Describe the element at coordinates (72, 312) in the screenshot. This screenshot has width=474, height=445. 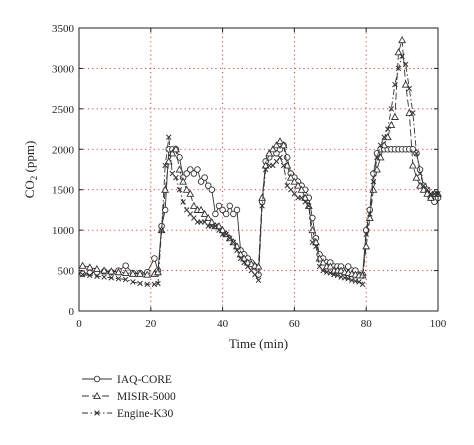
I see `y-tick-label: 0` at that location.